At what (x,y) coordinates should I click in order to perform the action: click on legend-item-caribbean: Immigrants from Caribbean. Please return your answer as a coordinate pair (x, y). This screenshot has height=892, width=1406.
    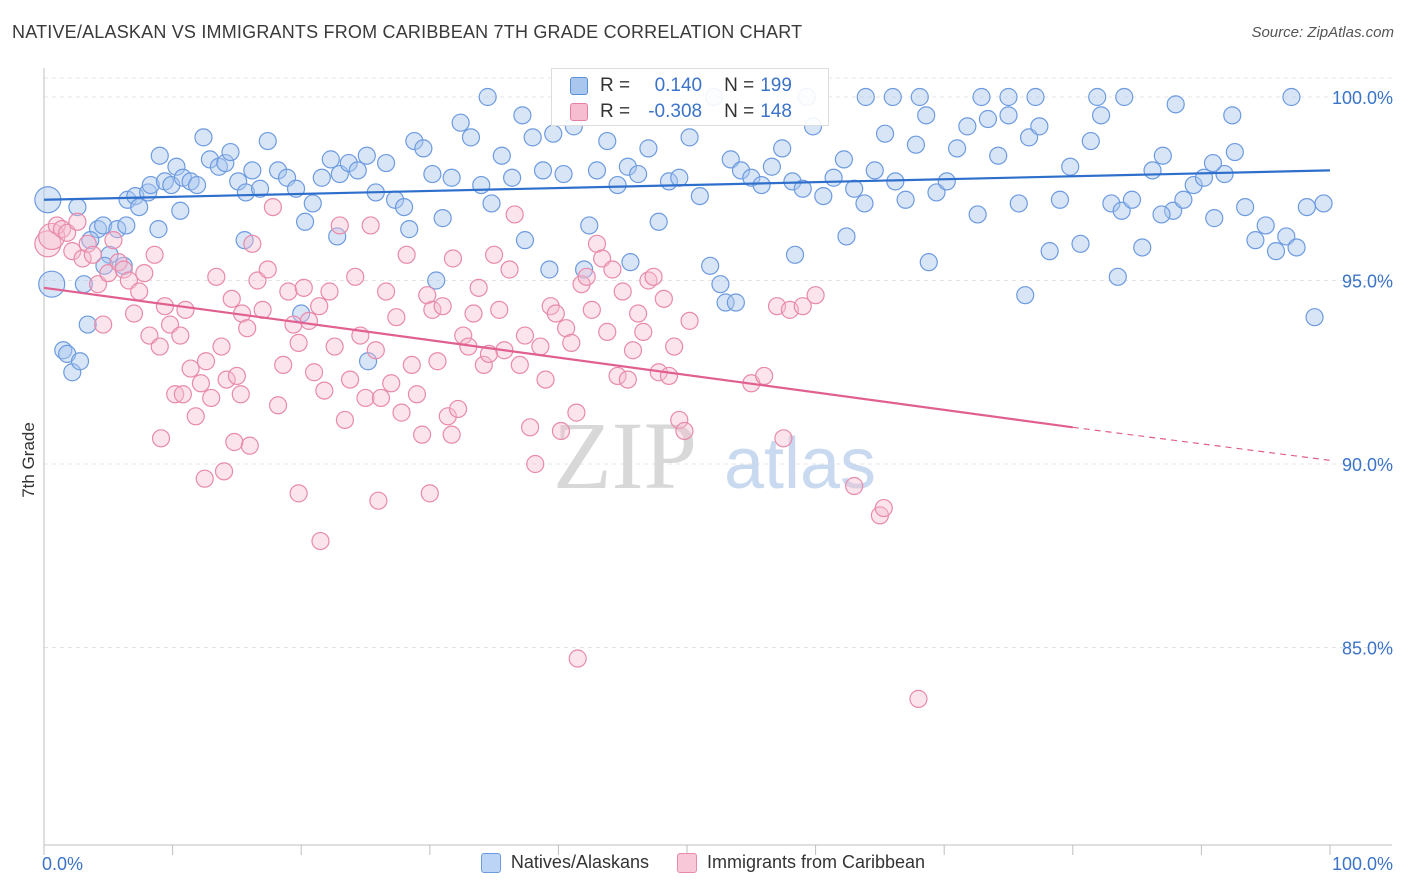
    Looking at the image, I should click on (800, 862).